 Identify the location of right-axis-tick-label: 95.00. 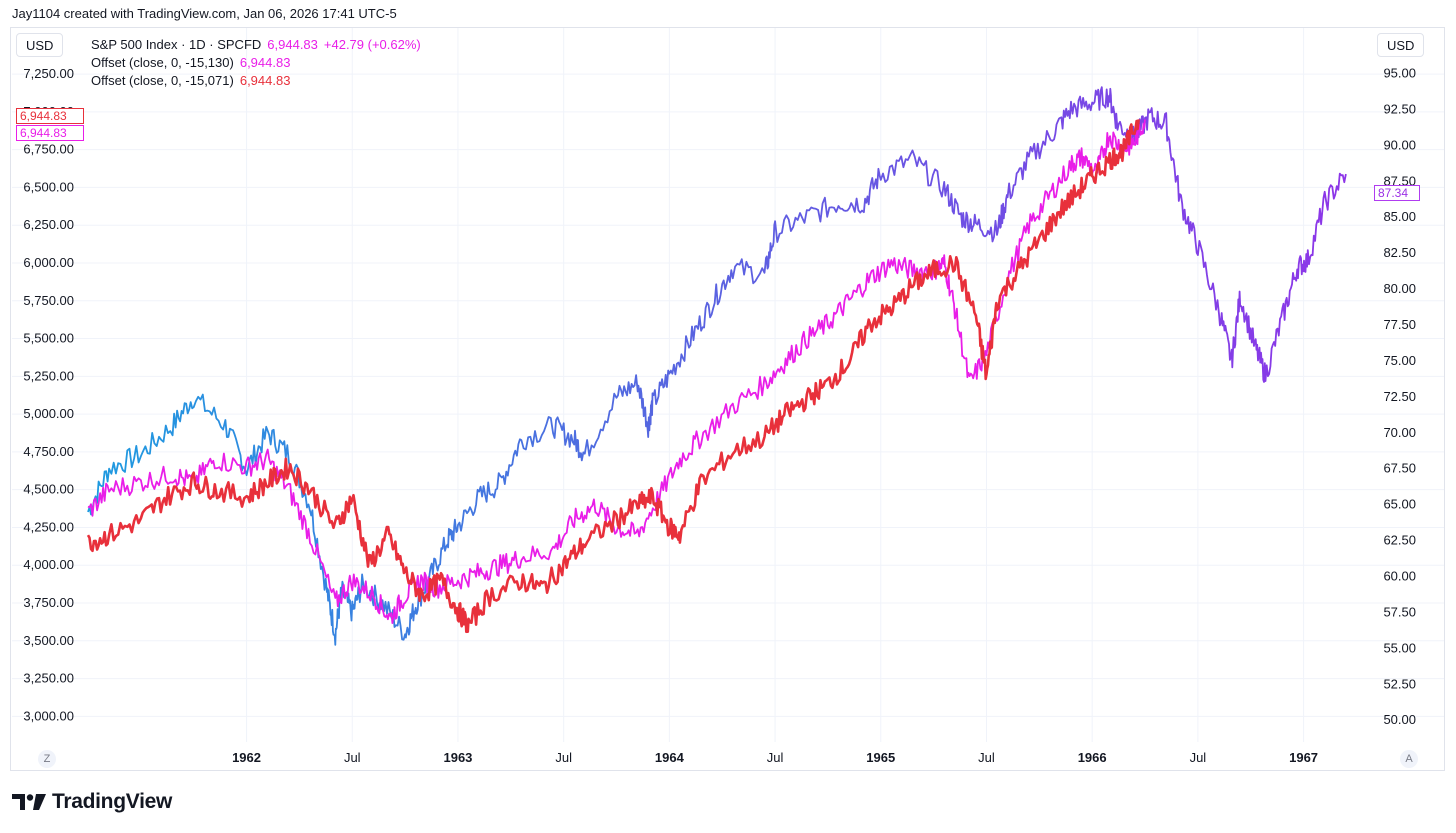
(1399, 72).